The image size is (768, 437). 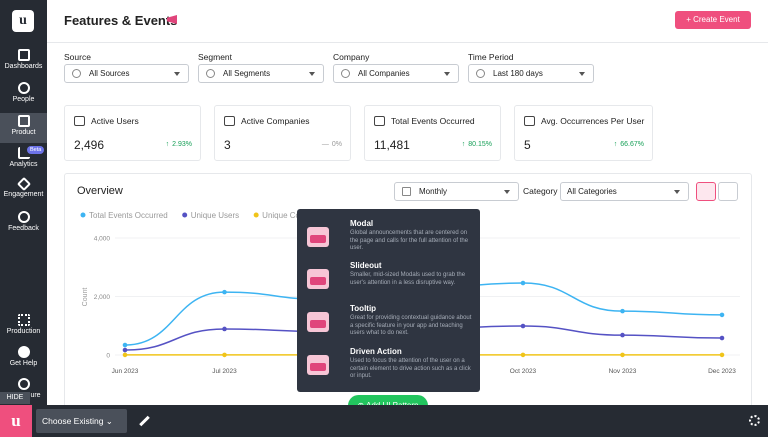 I want to click on choose-select: Choose Existing ⌄, so click(x=81, y=421).